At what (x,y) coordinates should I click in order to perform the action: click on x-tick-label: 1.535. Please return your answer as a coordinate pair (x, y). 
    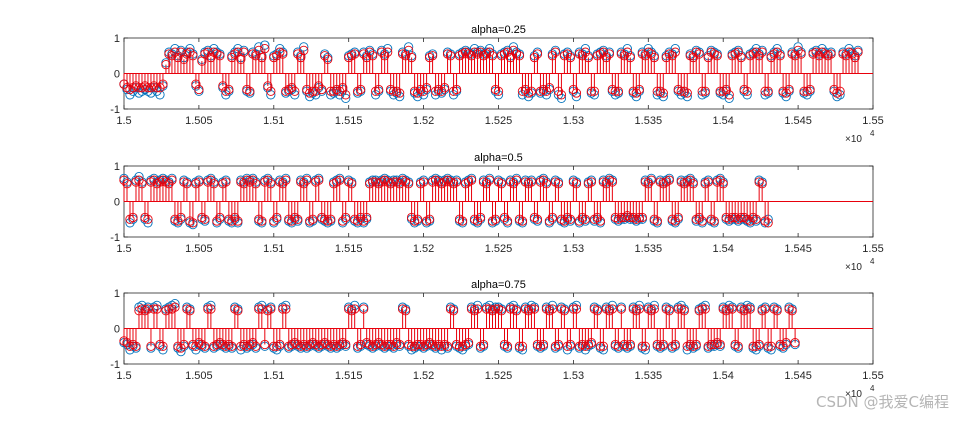
    Looking at the image, I should click on (649, 121).